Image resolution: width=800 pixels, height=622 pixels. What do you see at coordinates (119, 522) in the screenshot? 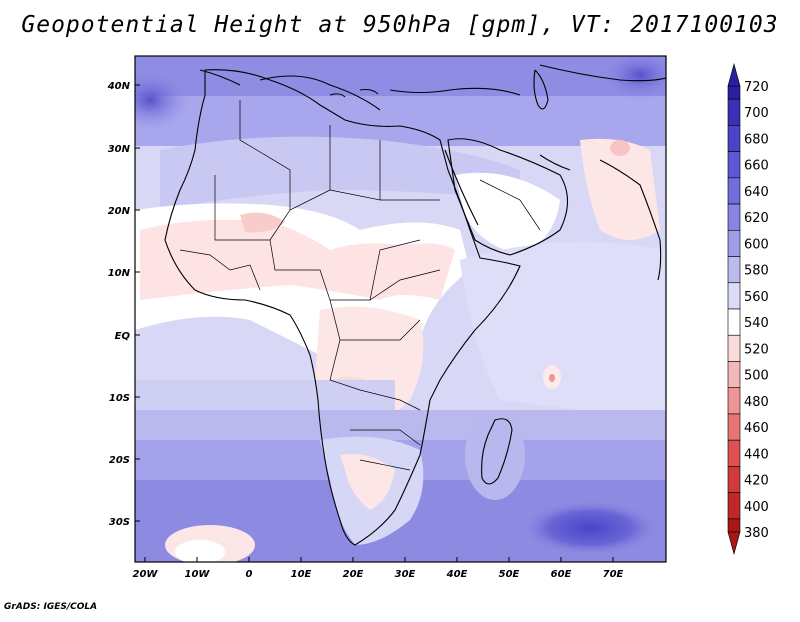
I see `lat-label-30s: 30S` at bounding box center [119, 522].